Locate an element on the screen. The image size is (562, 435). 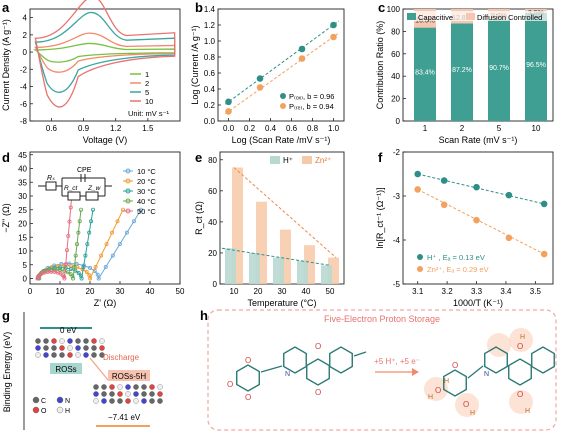
legend-swatch is located at coordinates (307, 160).